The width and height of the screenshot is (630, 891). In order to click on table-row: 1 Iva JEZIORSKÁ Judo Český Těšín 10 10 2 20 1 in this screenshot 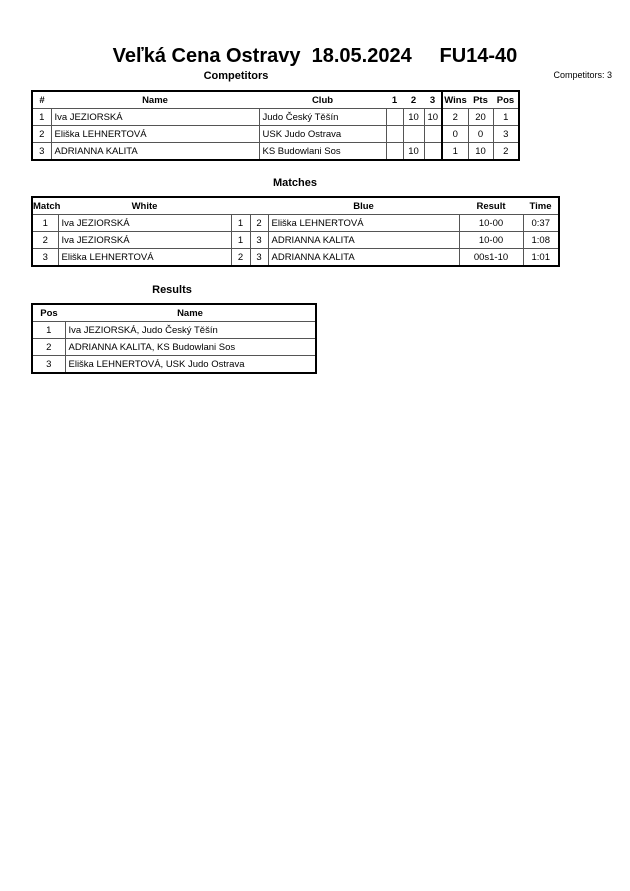, I will do `click(275, 117)`.